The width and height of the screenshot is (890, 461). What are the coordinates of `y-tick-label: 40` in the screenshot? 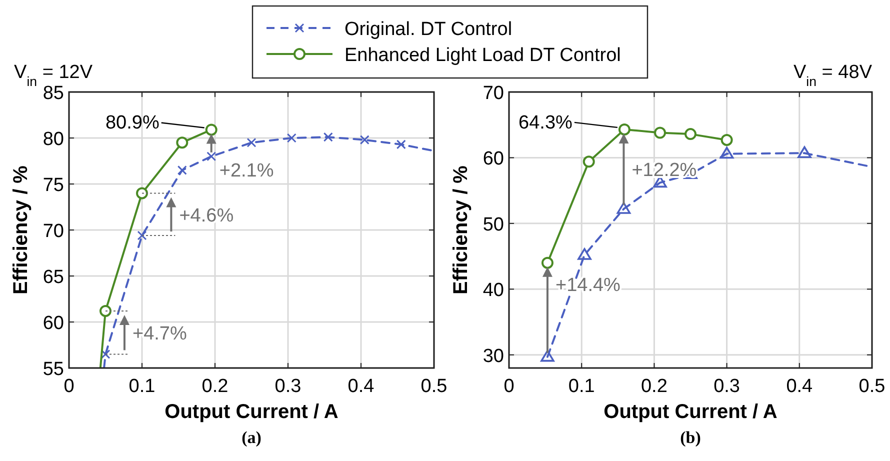 It's located at (493, 291).